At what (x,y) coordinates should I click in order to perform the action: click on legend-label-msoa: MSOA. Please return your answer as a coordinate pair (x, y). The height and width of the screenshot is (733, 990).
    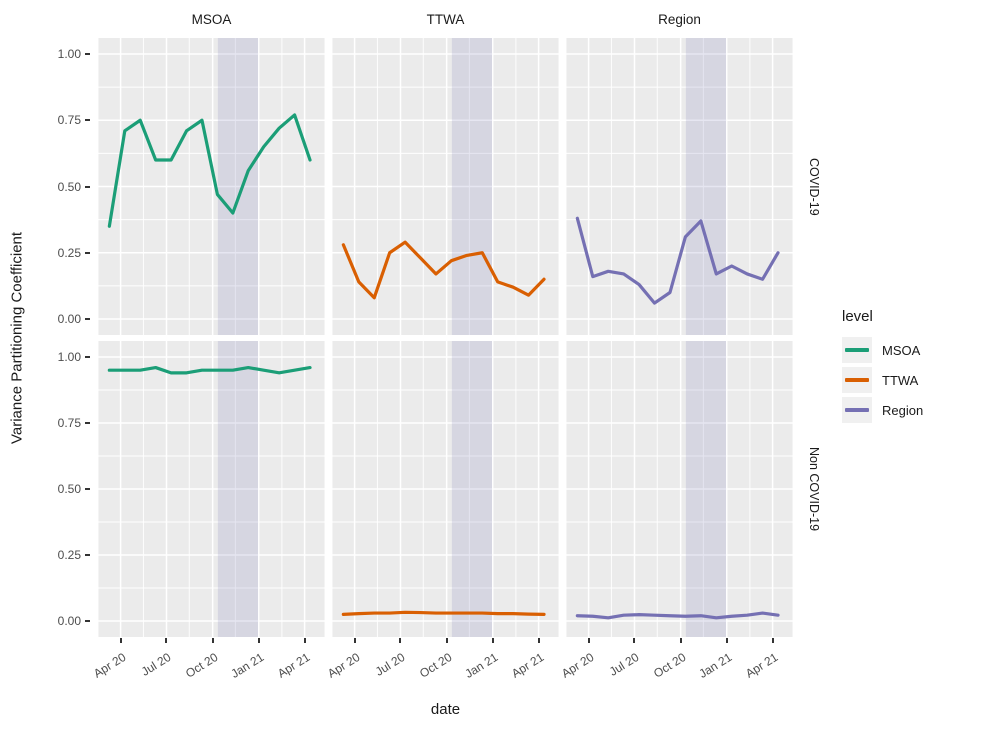
    Looking at the image, I should click on (901, 350).